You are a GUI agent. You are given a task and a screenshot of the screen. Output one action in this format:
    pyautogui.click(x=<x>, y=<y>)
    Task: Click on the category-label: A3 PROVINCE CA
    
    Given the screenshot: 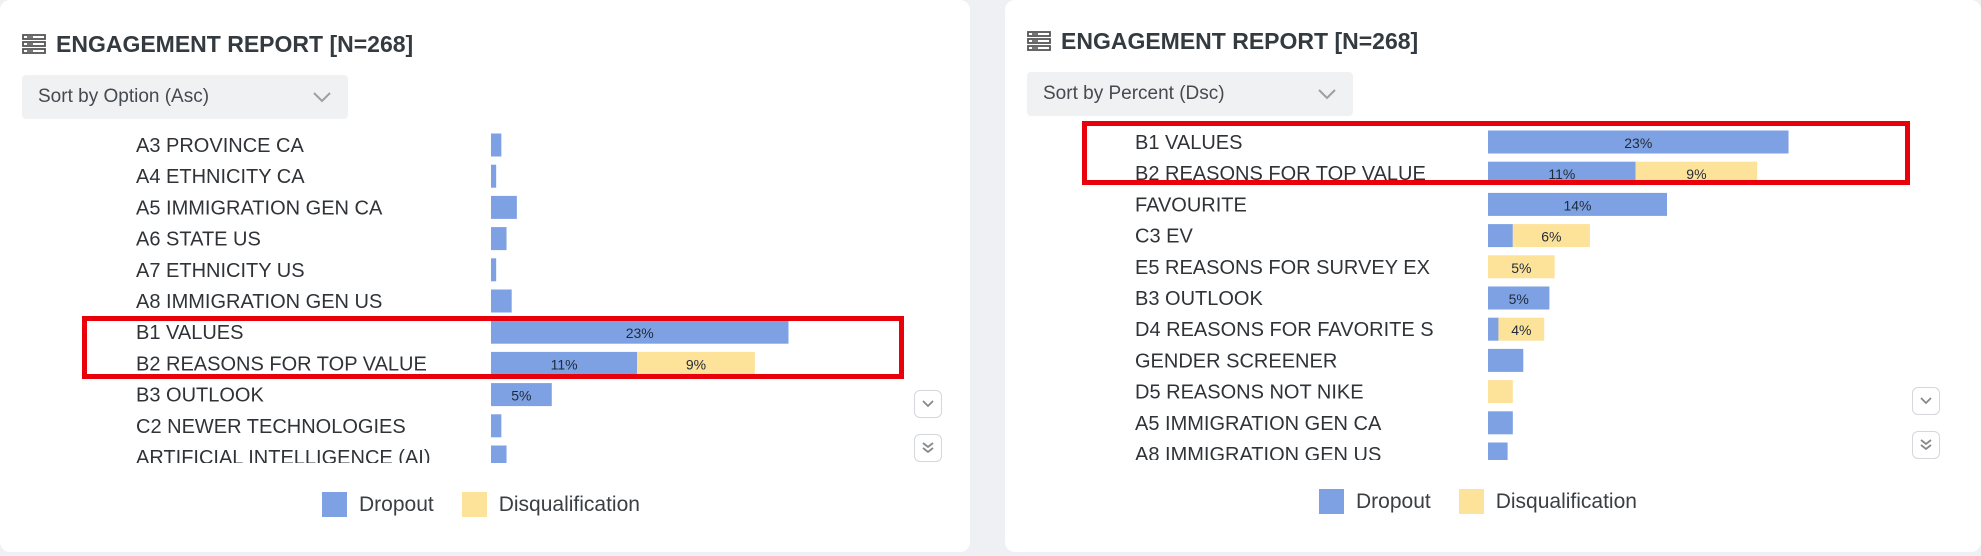 What is the action you would take?
    pyautogui.click(x=220, y=146)
    